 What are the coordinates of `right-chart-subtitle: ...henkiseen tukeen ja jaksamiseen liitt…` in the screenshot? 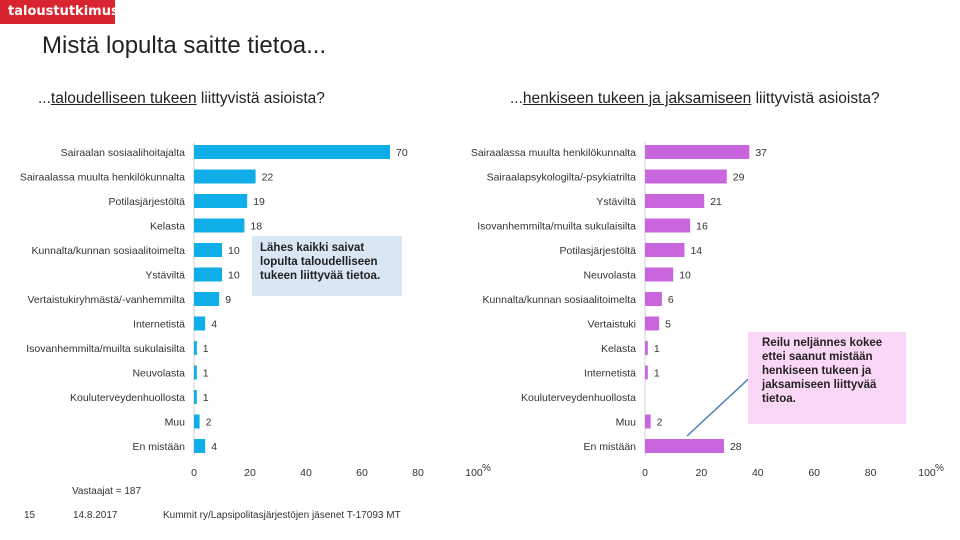 It's located at (695, 99).